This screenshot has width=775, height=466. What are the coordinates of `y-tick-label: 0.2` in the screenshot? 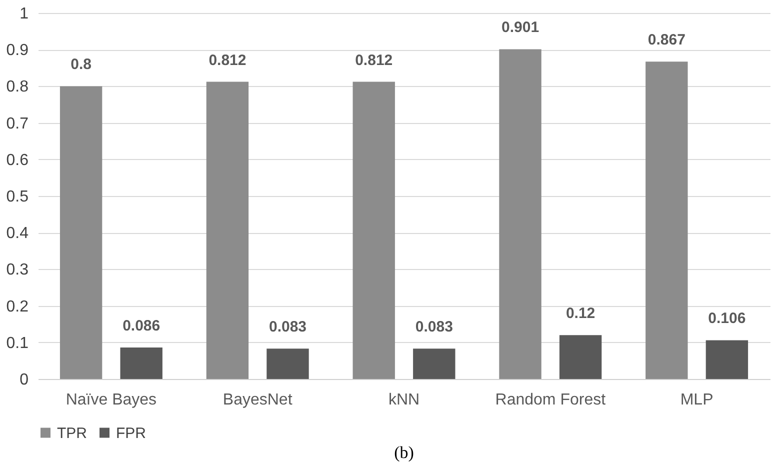 It's located at (17, 307).